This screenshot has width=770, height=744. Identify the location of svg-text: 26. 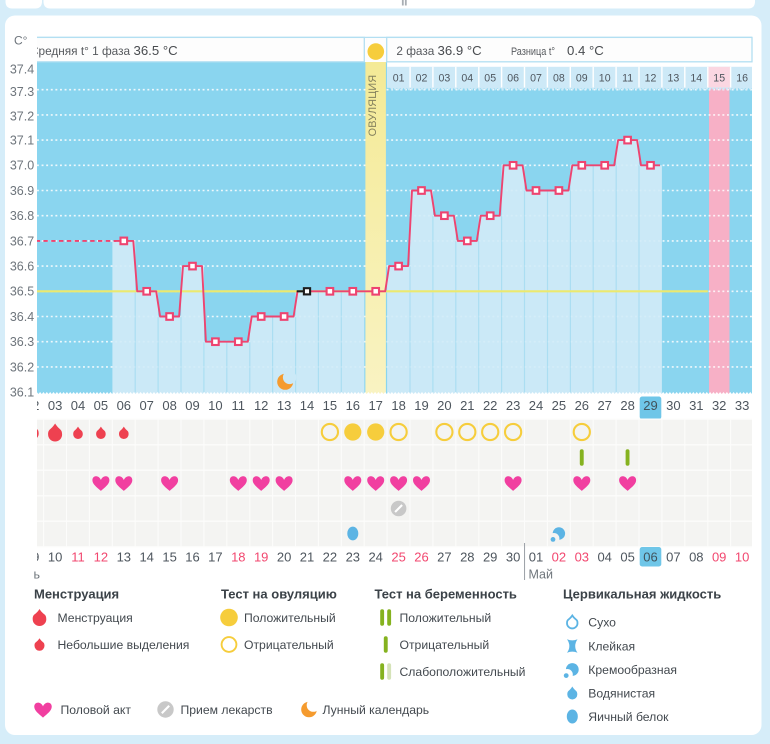
(421, 557).